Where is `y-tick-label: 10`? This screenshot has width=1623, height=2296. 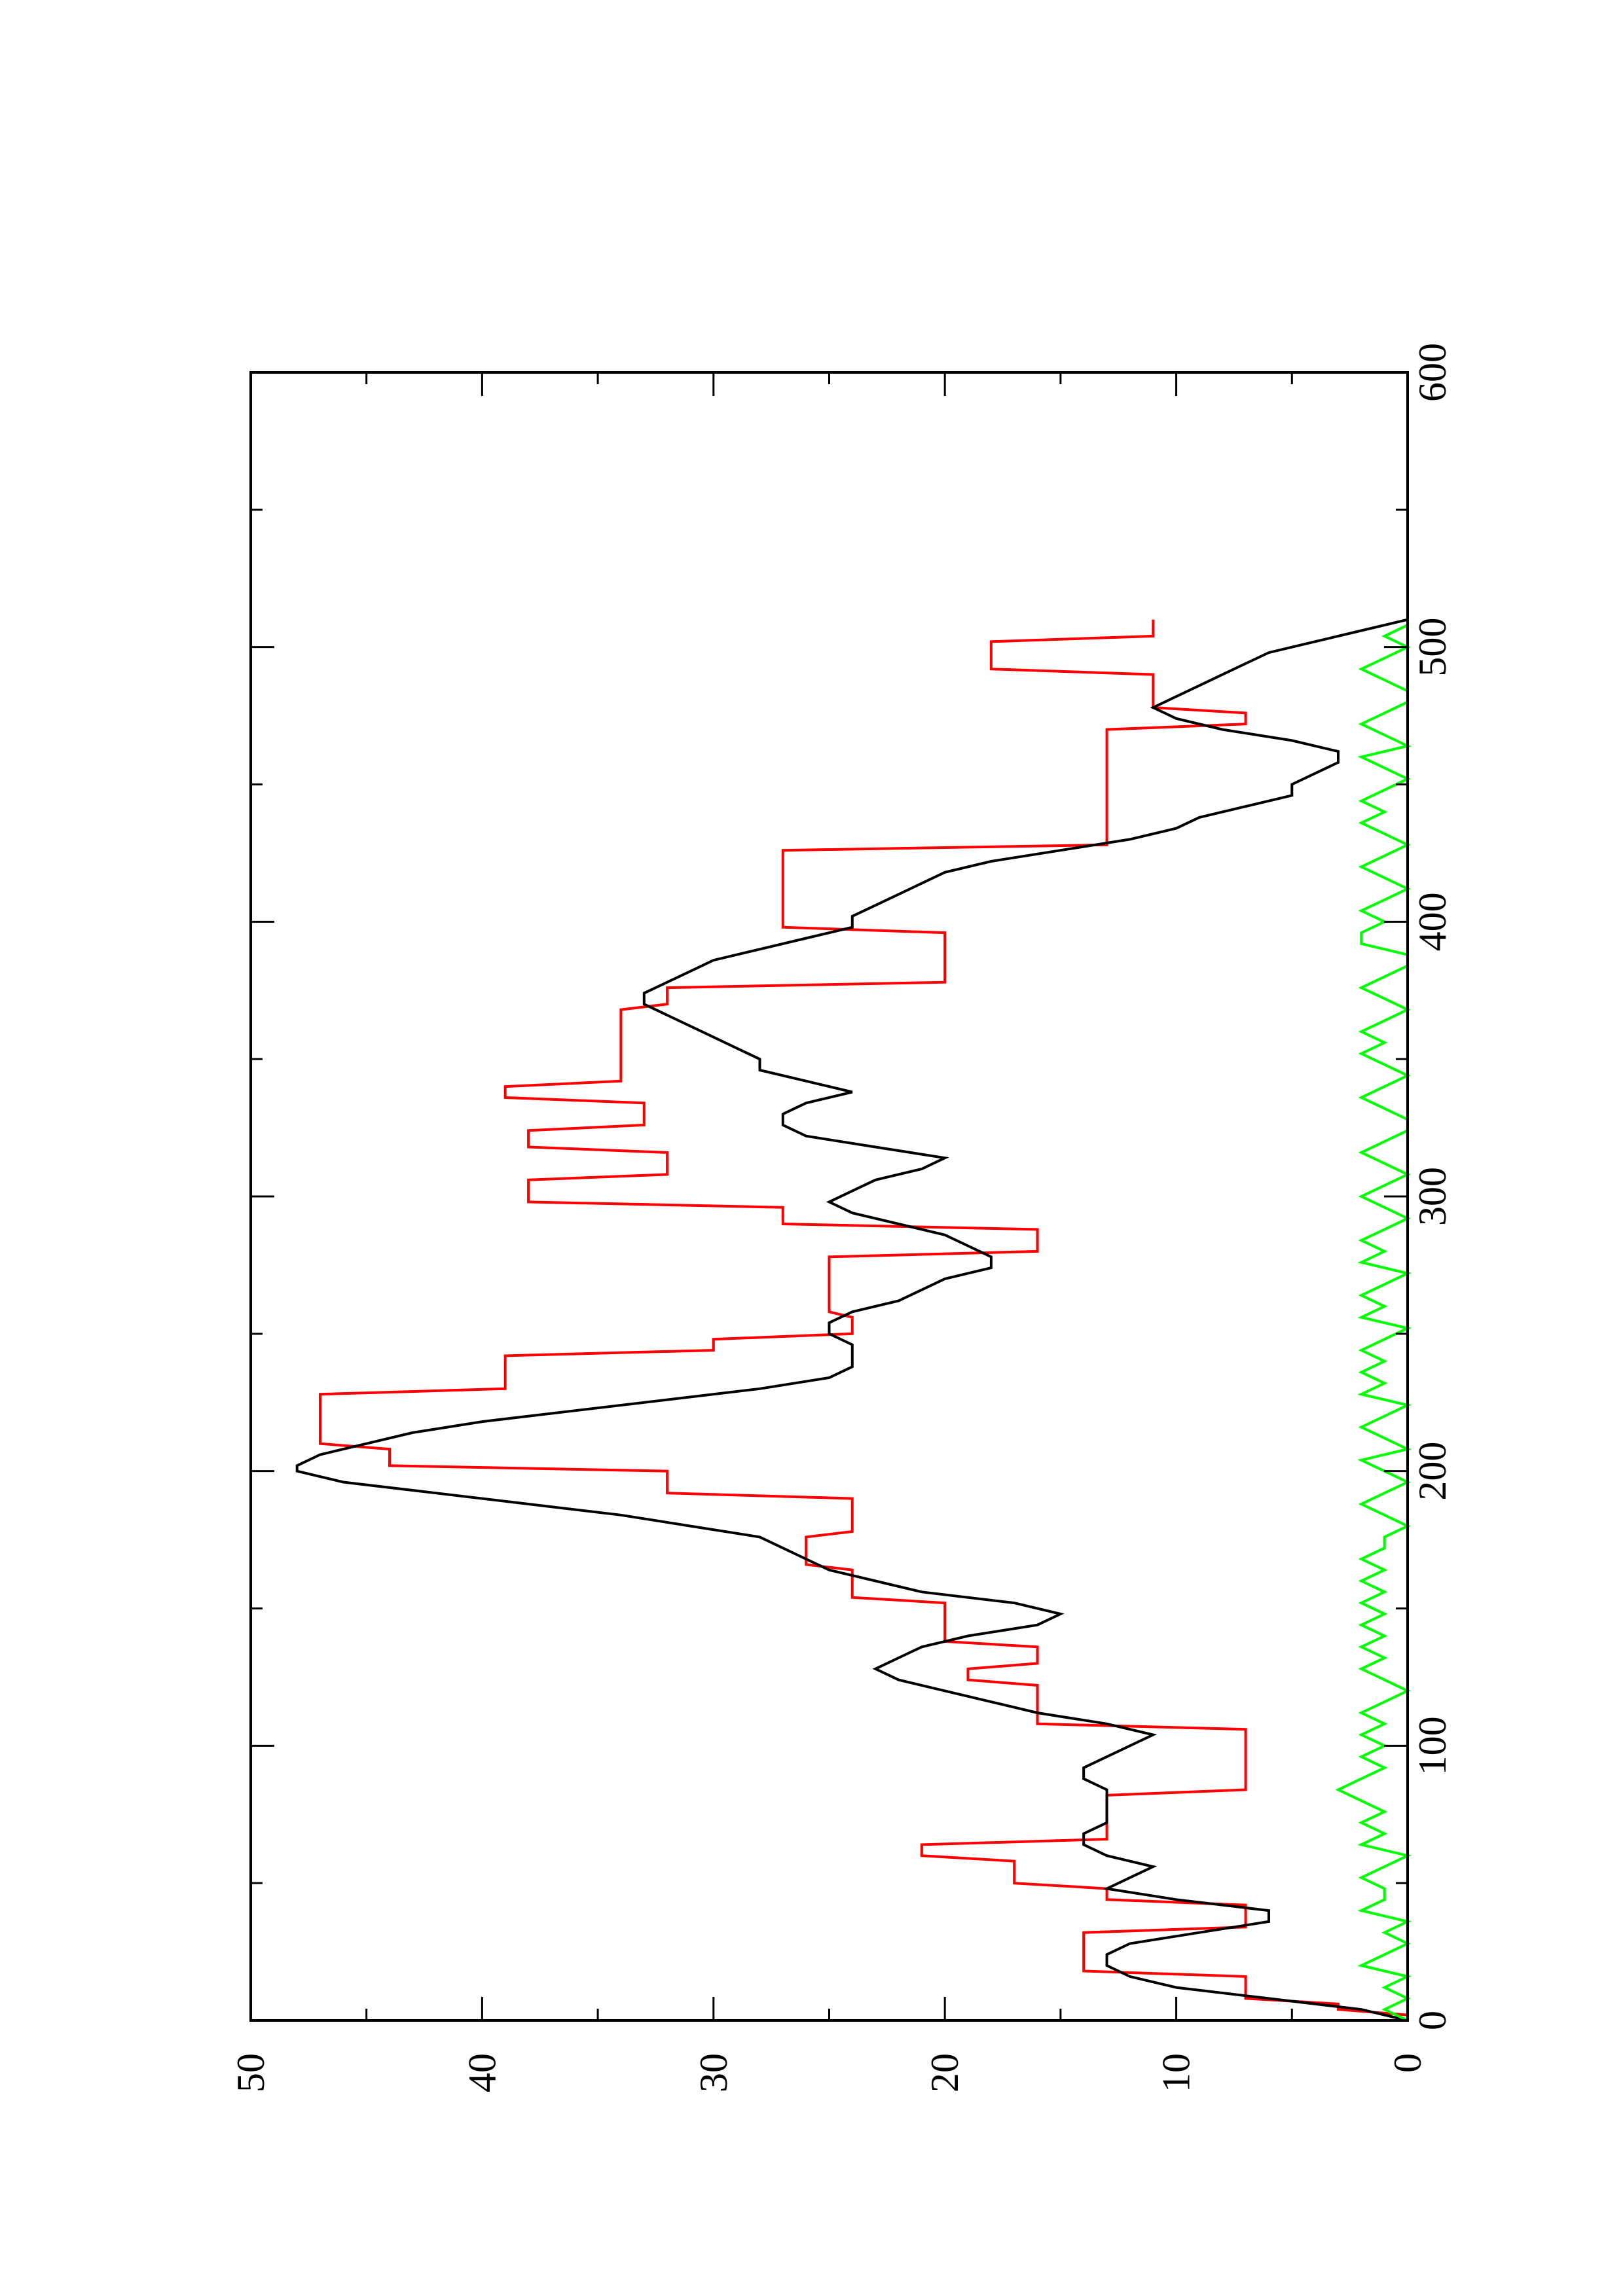
y-tick-label: 10 is located at coordinates (1176, 2072).